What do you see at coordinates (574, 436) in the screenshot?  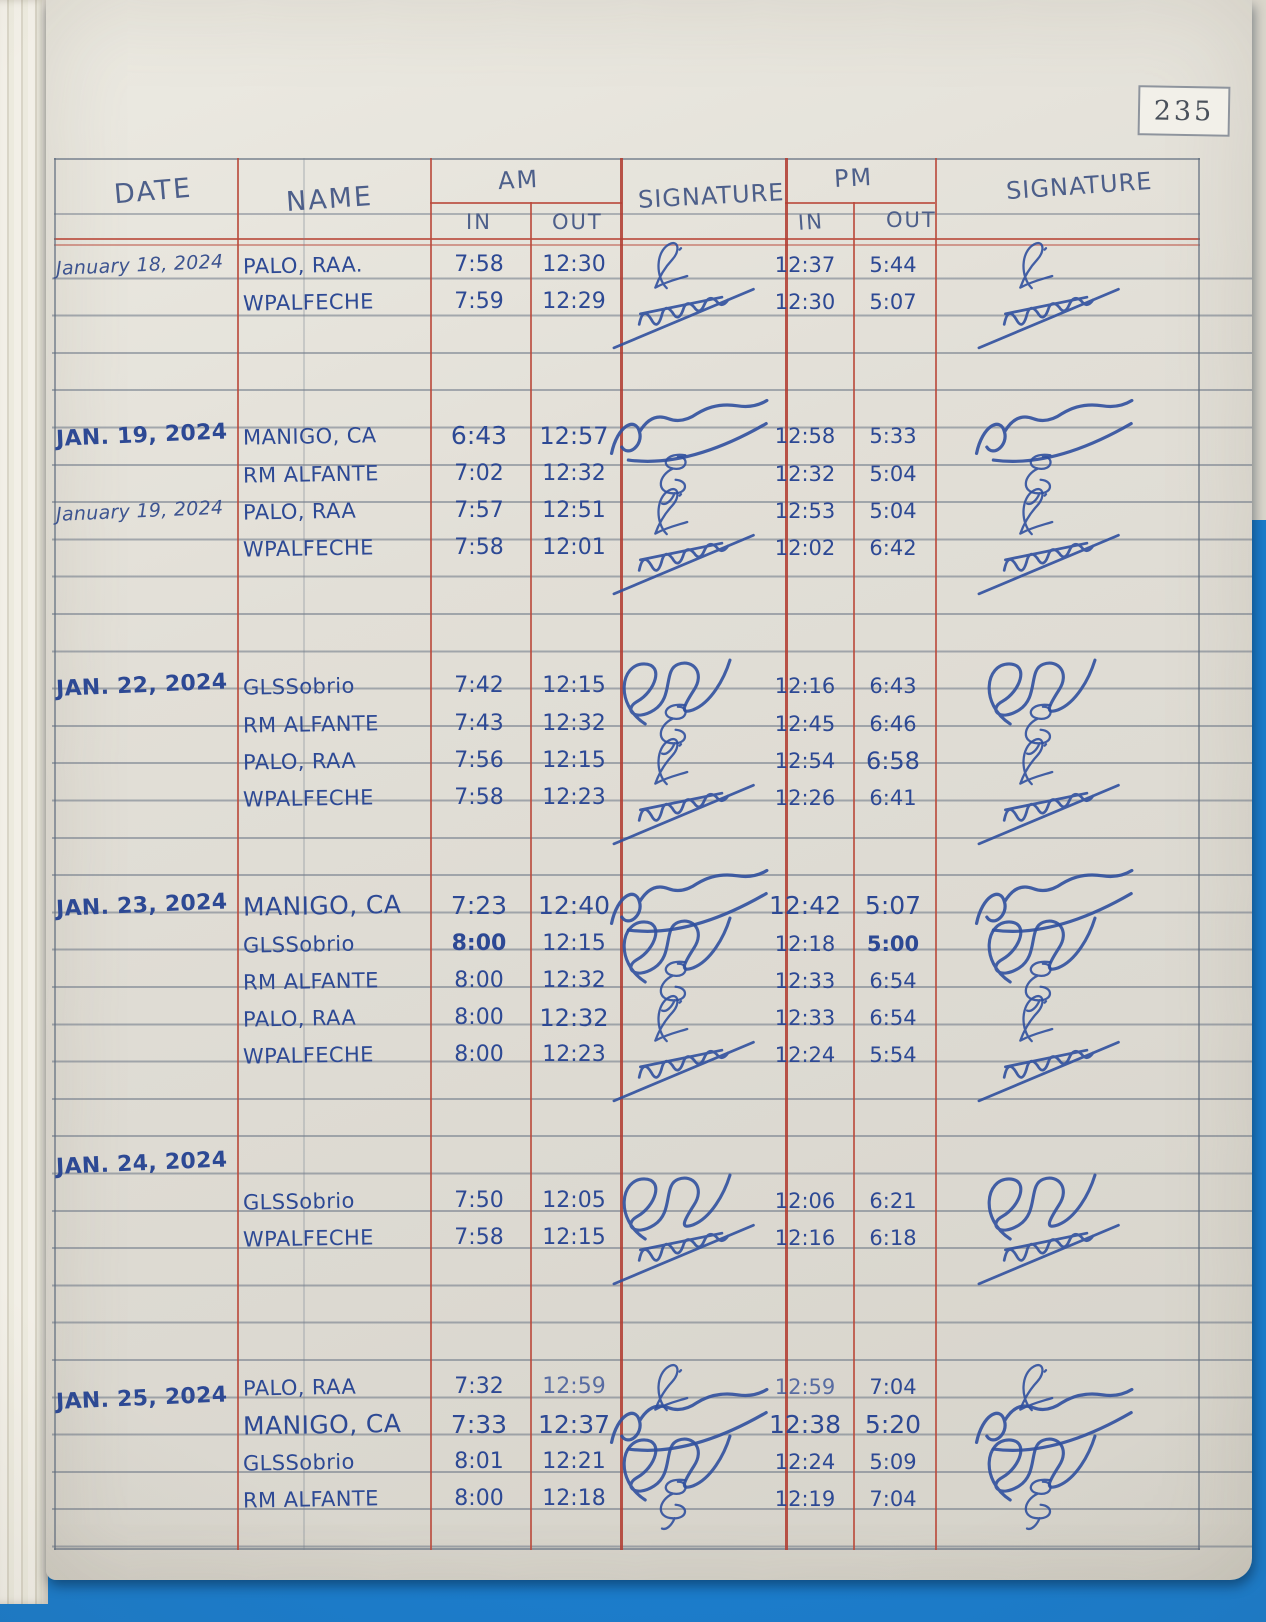 I see `am-out-cell: 12:57` at bounding box center [574, 436].